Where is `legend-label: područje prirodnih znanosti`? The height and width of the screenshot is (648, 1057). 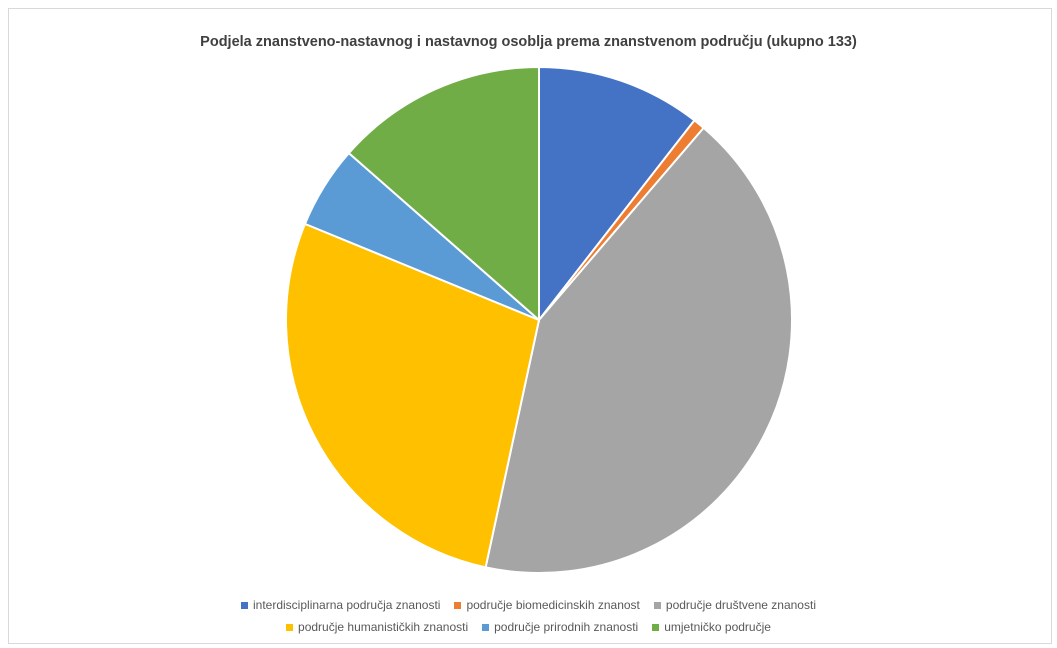 legend-label: područje prirodnih znanosti is located at coordinates (566, 627).